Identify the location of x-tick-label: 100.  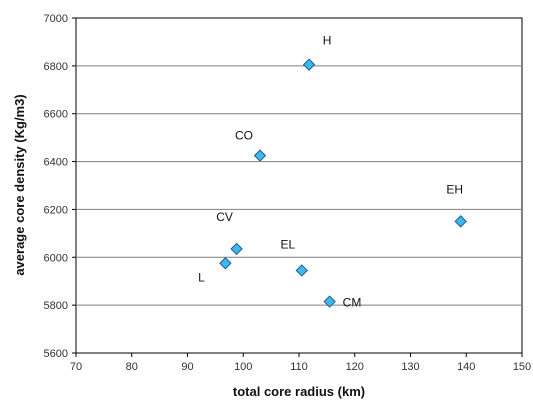
(243, 367).